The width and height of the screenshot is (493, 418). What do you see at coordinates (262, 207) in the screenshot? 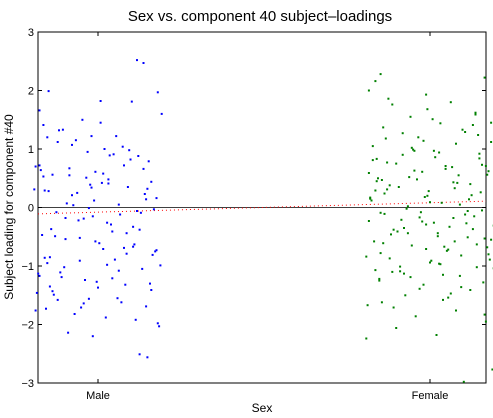
I see `trend-line` at bounding box center [262, 207].